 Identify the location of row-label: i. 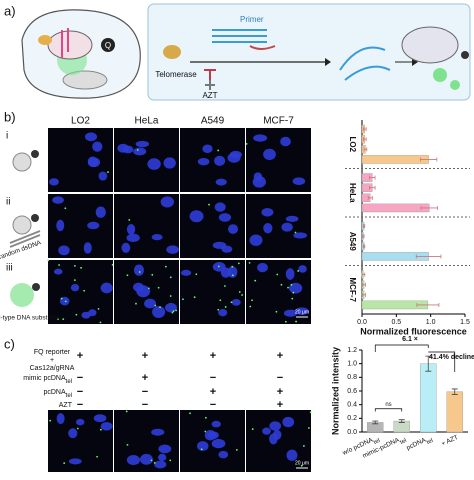
(7, 136).